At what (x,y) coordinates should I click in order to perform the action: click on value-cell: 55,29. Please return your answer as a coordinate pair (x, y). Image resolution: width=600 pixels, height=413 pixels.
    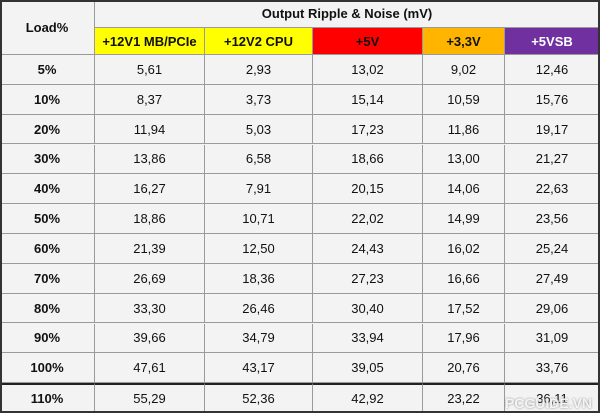
    Looking at the image, I should click on (150, 398).